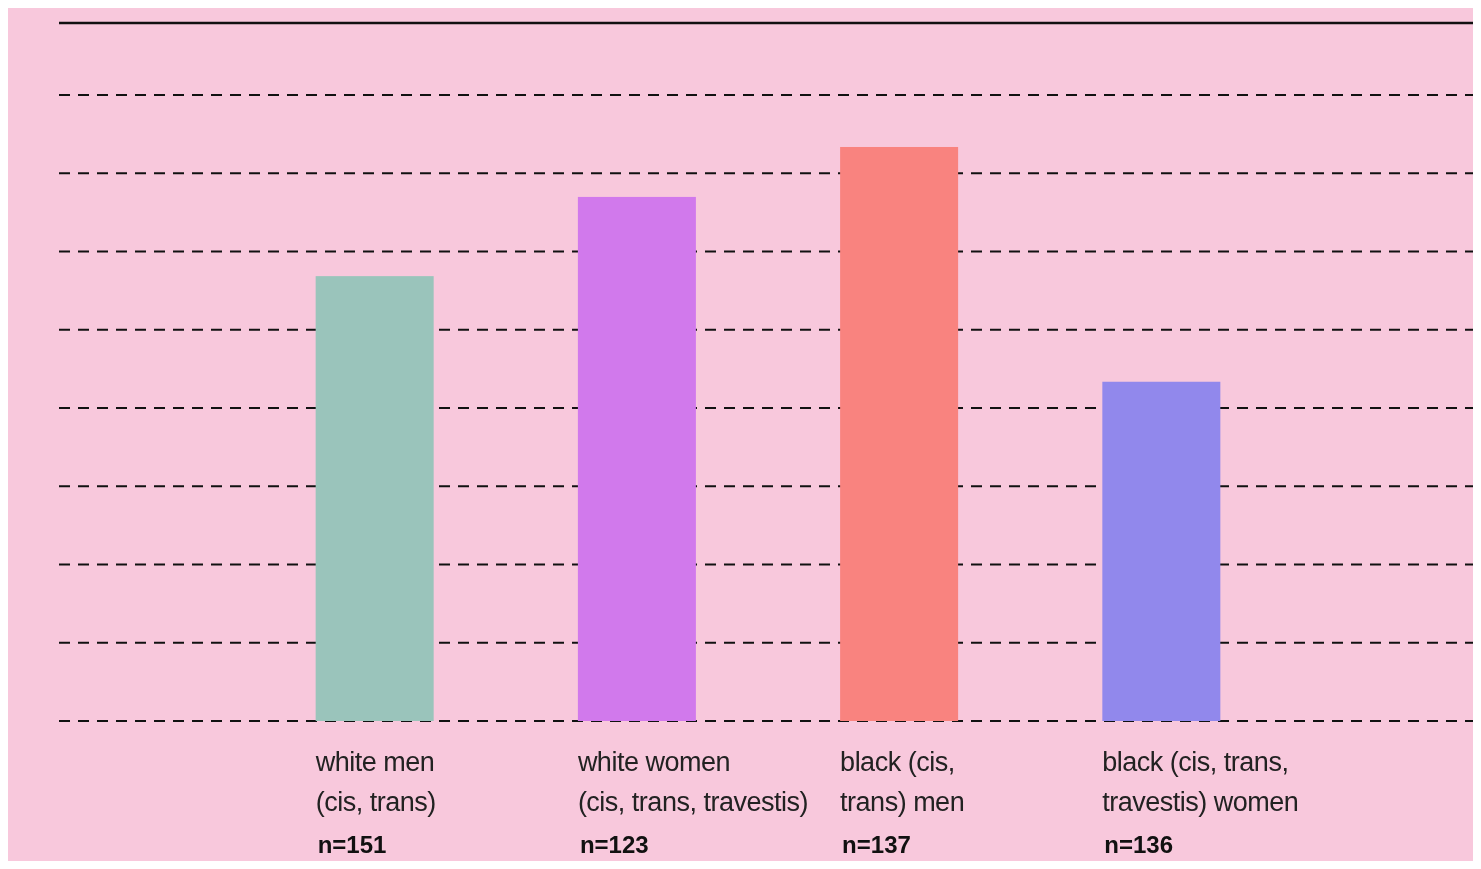  Describe the element at coordinates (692, 782) in the screenshot. I see `x-tick-label: white women (cis, trans, travestis)` at that location.